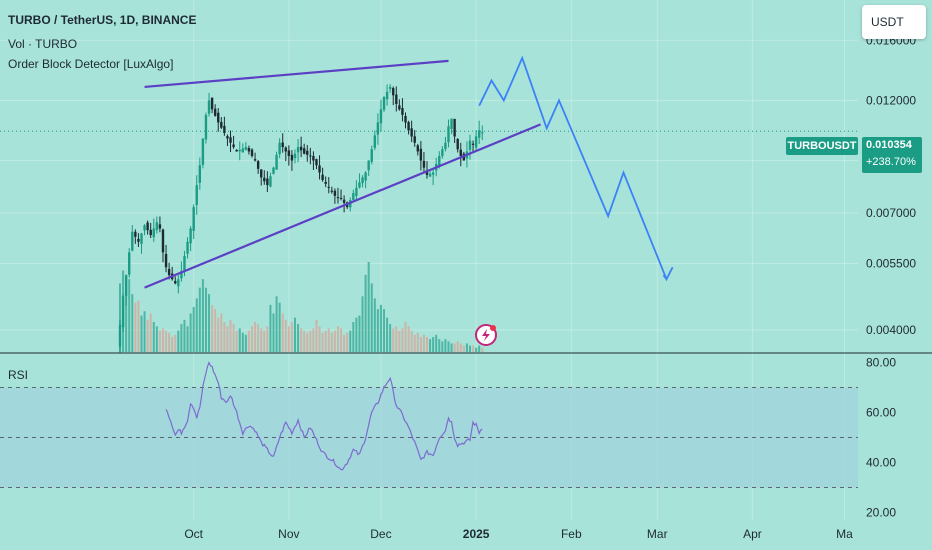 This screenshot has height=550, width=932. I want to click on resistance-trendline, so click(296, 74).